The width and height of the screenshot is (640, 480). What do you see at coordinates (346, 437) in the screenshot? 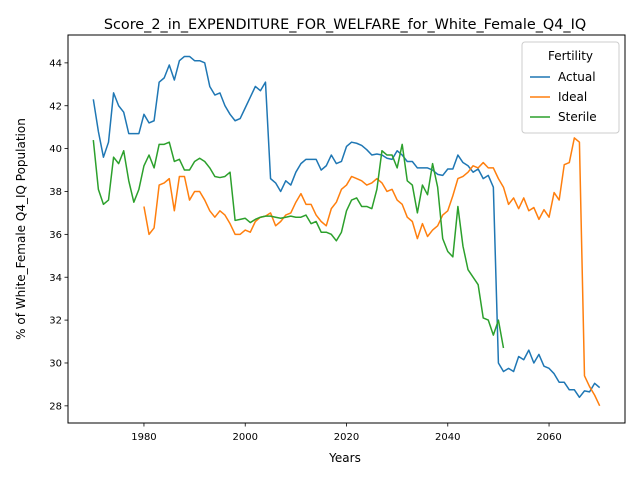
I see `x-tick-label: 2020` at bounding box center [346, 437].